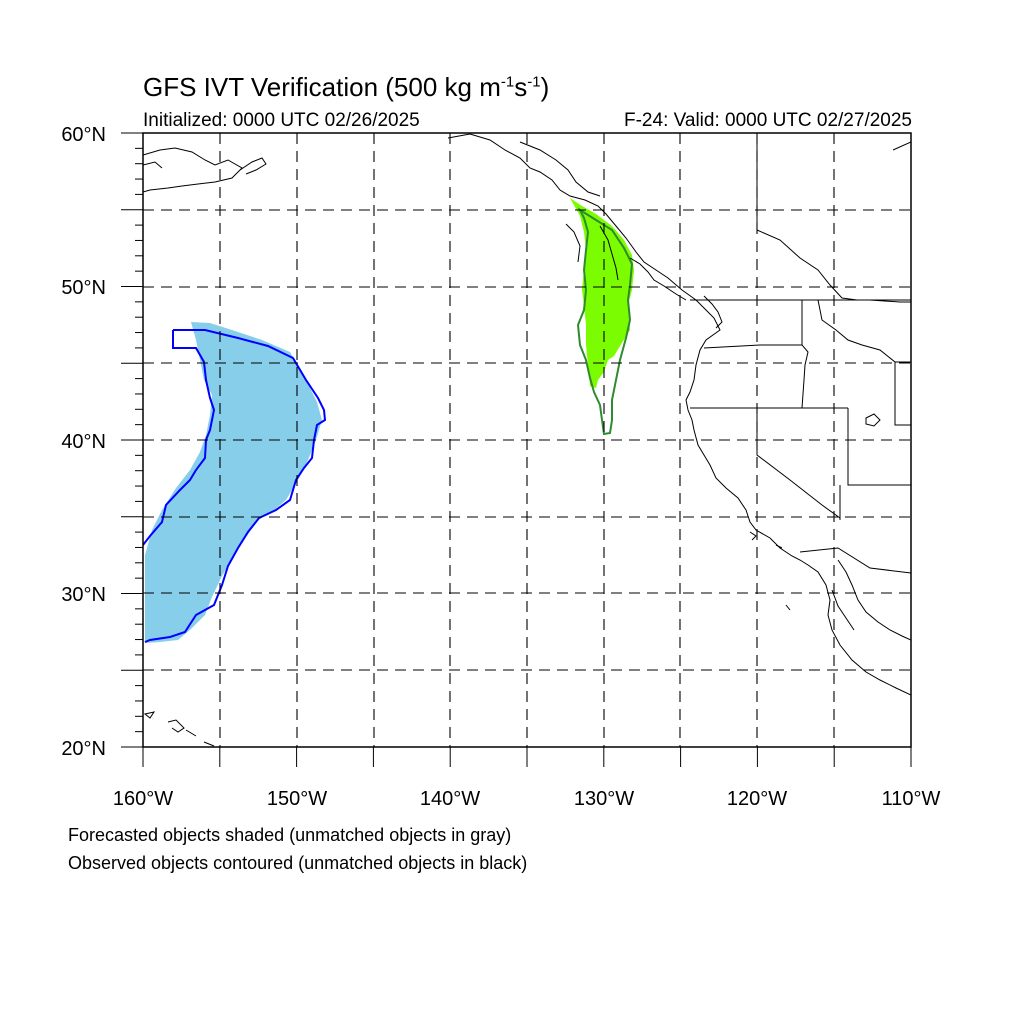 The width and height of the screenshot is (1024, 1024). What do you see at coordinates (604, 799) in the screenshot?
I see `lon-tick-label: 130°W` at bounding box center [604, 799].